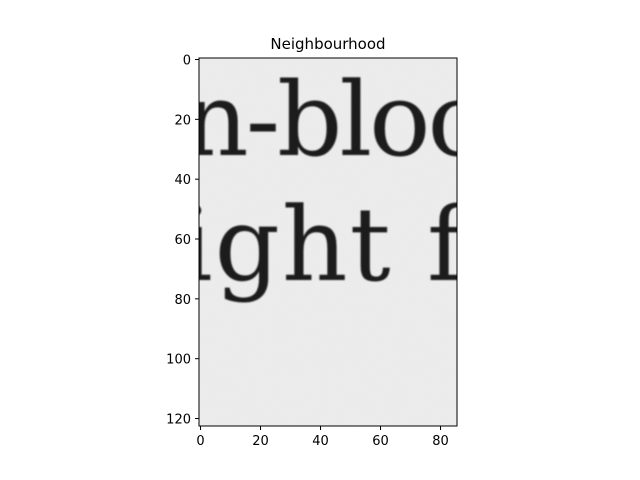 The height and width of the screenshot is (480, 640). What do you see at coordinates (200, 441) in the screenshot?
I see `x-tick-label: 0` at bounding box center [200, 441].